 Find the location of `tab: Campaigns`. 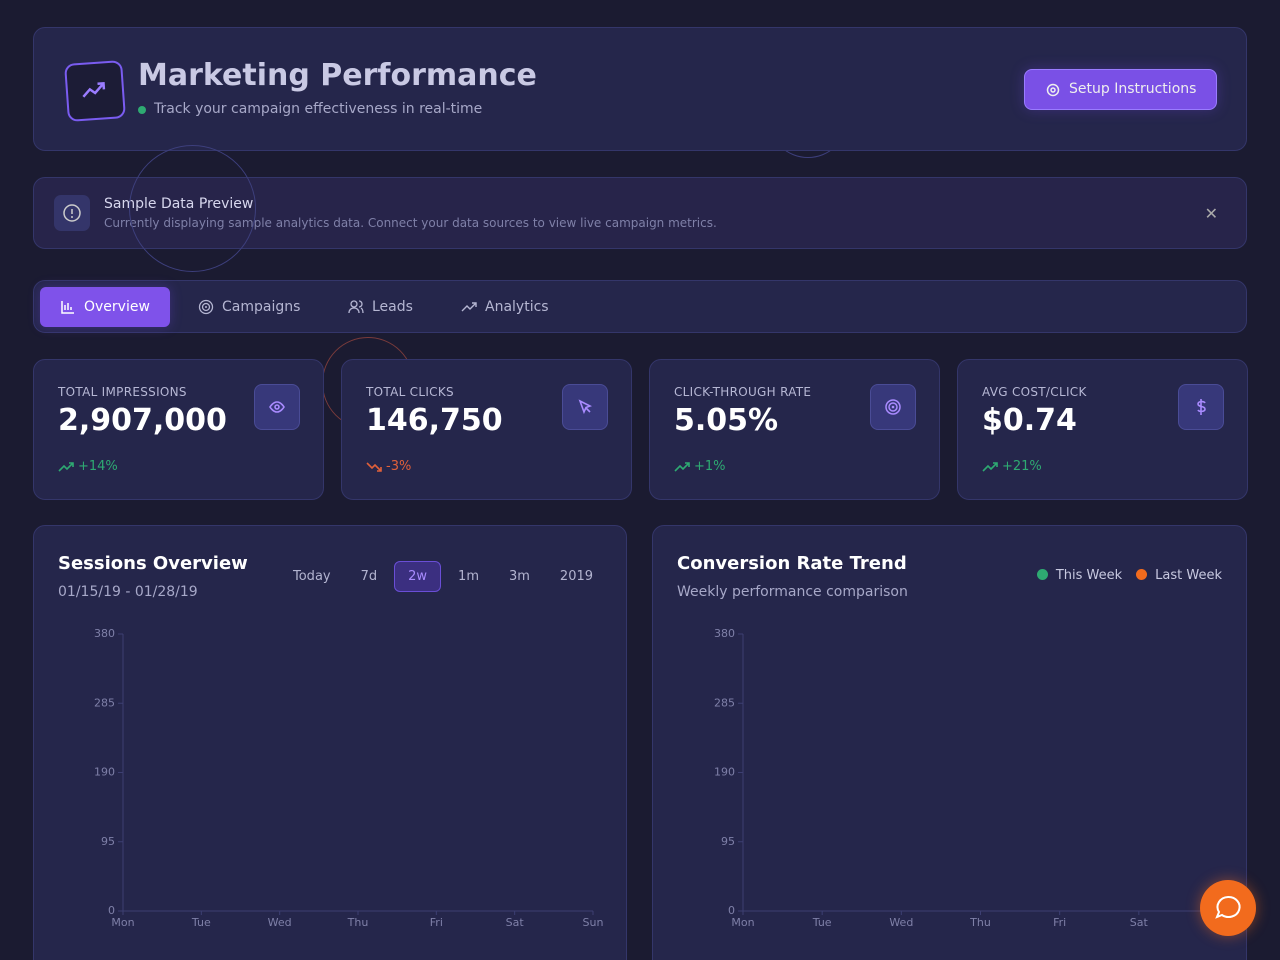

tab: Campaigns is located at coordinates (256, 307).